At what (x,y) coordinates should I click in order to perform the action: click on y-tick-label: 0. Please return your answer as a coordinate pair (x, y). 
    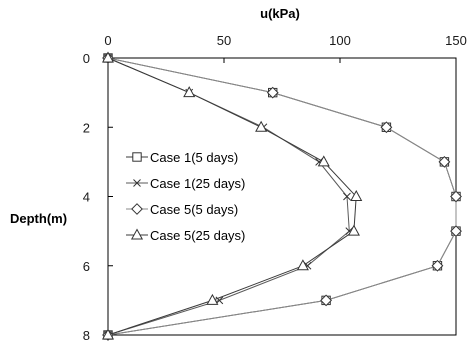
    Looking at the image, I should click on (86, 58).